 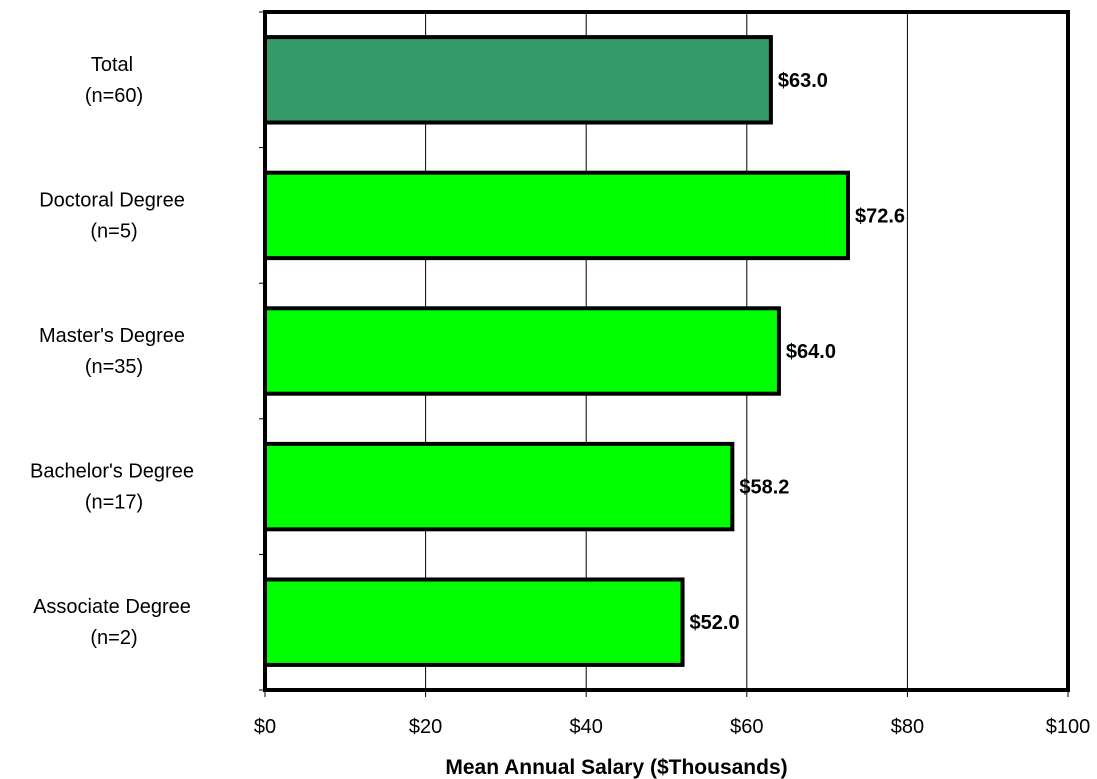 I want to click on x-tick-label: $40, so click(x=586, y=727).